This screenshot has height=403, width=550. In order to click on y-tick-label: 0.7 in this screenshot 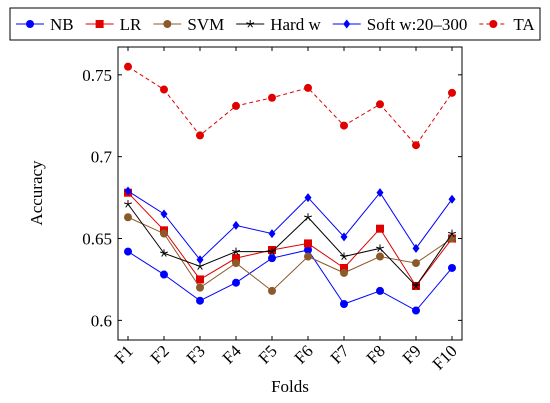, I will do `click(102, 157)`.